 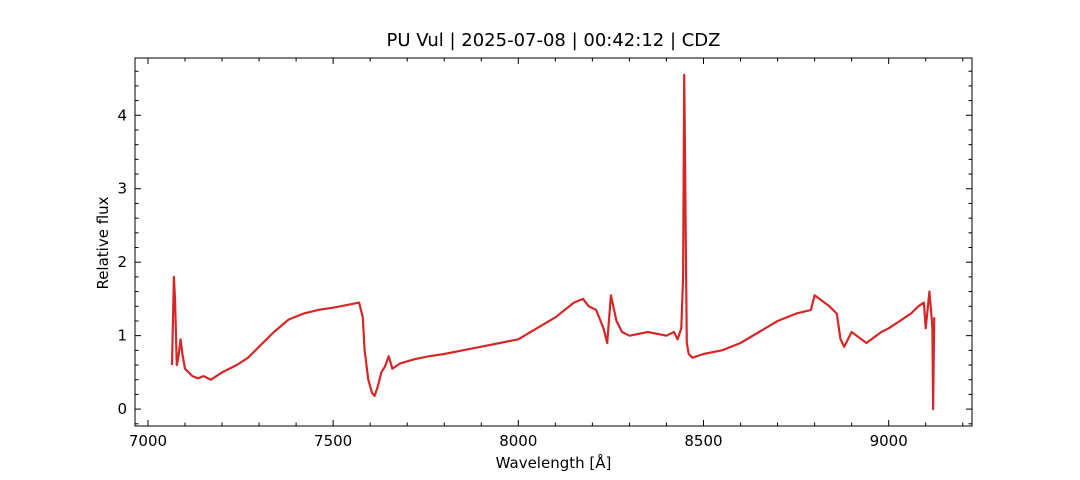 I want to click on y-tick-label: 1, so click(x=122, y=336).